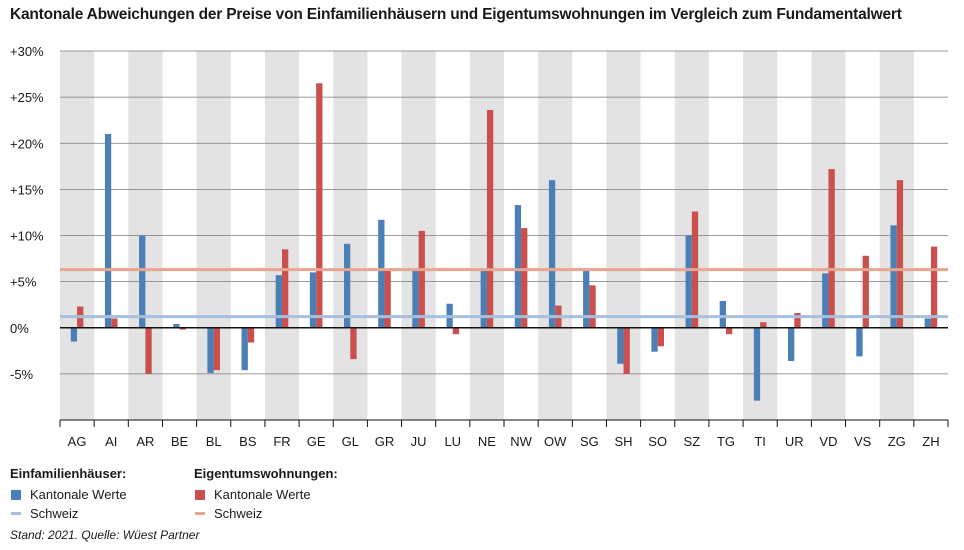 Image resolution: width=964 pixels, height=550 pixels. Describe the element at coordinates (452, 441) in the screenshot. I see `x-tick-label: LU` at that location.